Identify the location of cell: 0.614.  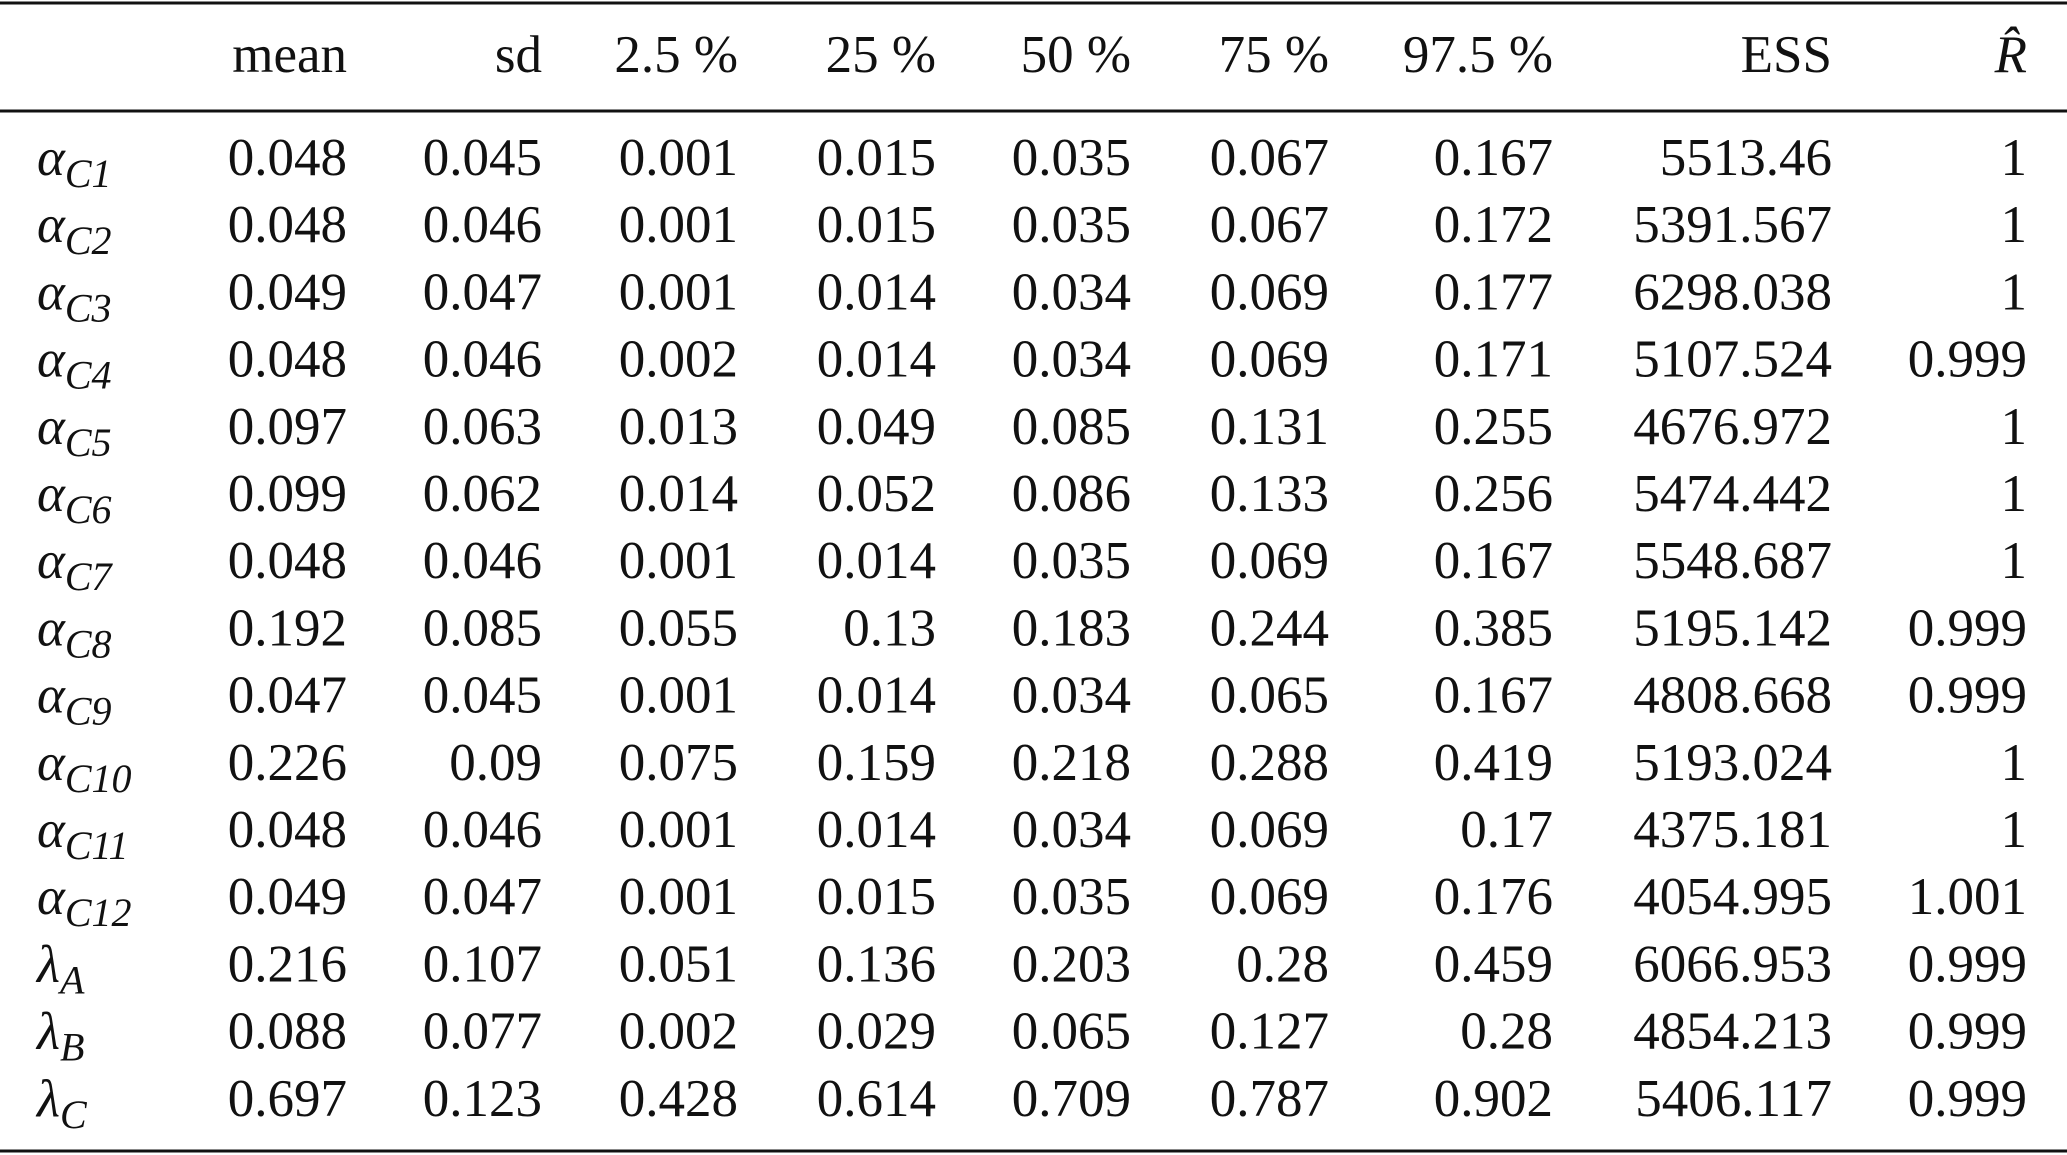
(876, 1099).